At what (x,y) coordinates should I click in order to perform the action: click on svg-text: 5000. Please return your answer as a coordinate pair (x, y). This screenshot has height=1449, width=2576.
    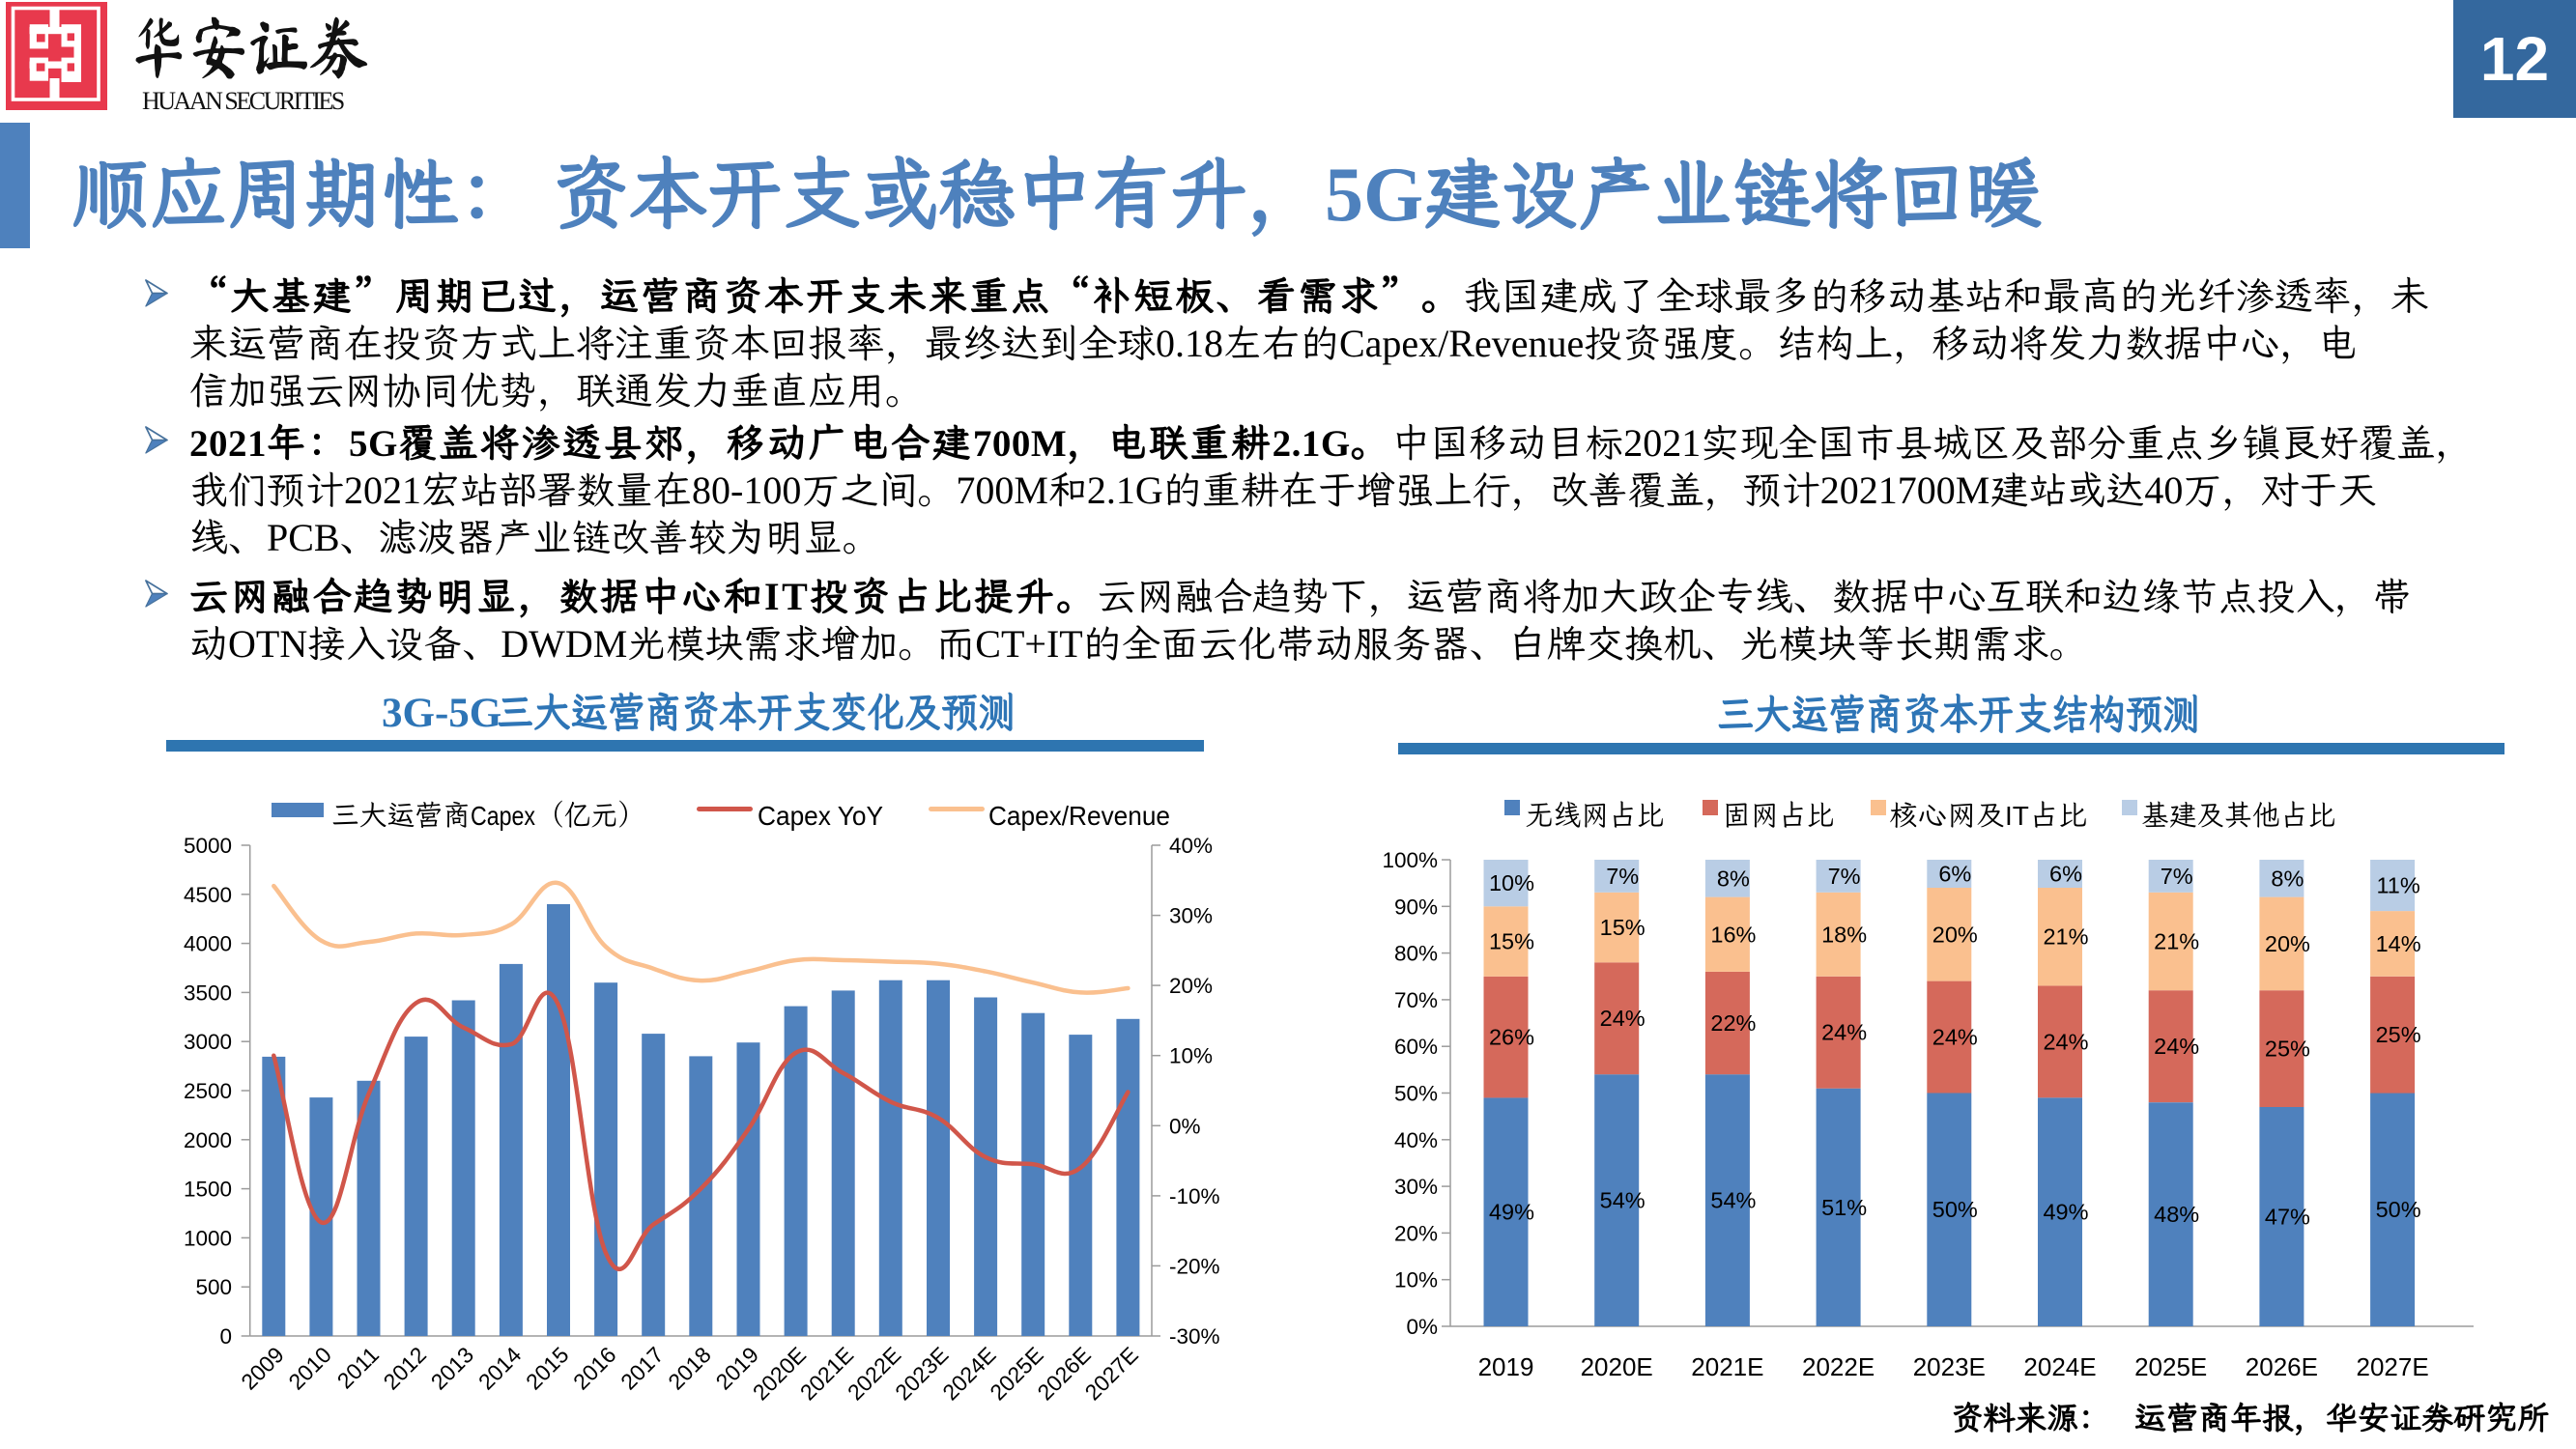
    Looking at the image, I should click on (208, 846).